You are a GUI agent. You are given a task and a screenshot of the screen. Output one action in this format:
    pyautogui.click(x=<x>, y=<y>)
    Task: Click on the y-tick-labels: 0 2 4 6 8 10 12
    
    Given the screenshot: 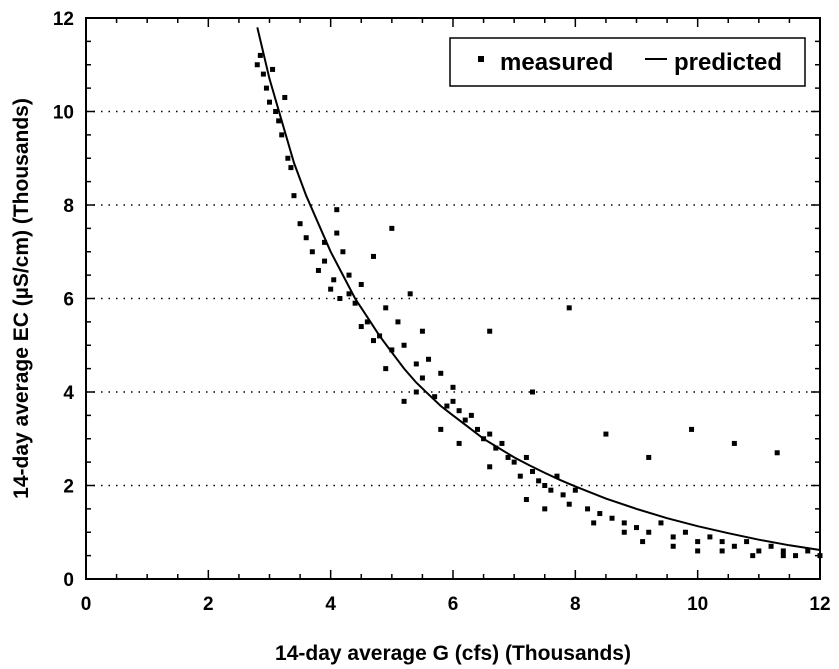 What is the action you would take?
    pyautogui.click(x=64, y=300)
    